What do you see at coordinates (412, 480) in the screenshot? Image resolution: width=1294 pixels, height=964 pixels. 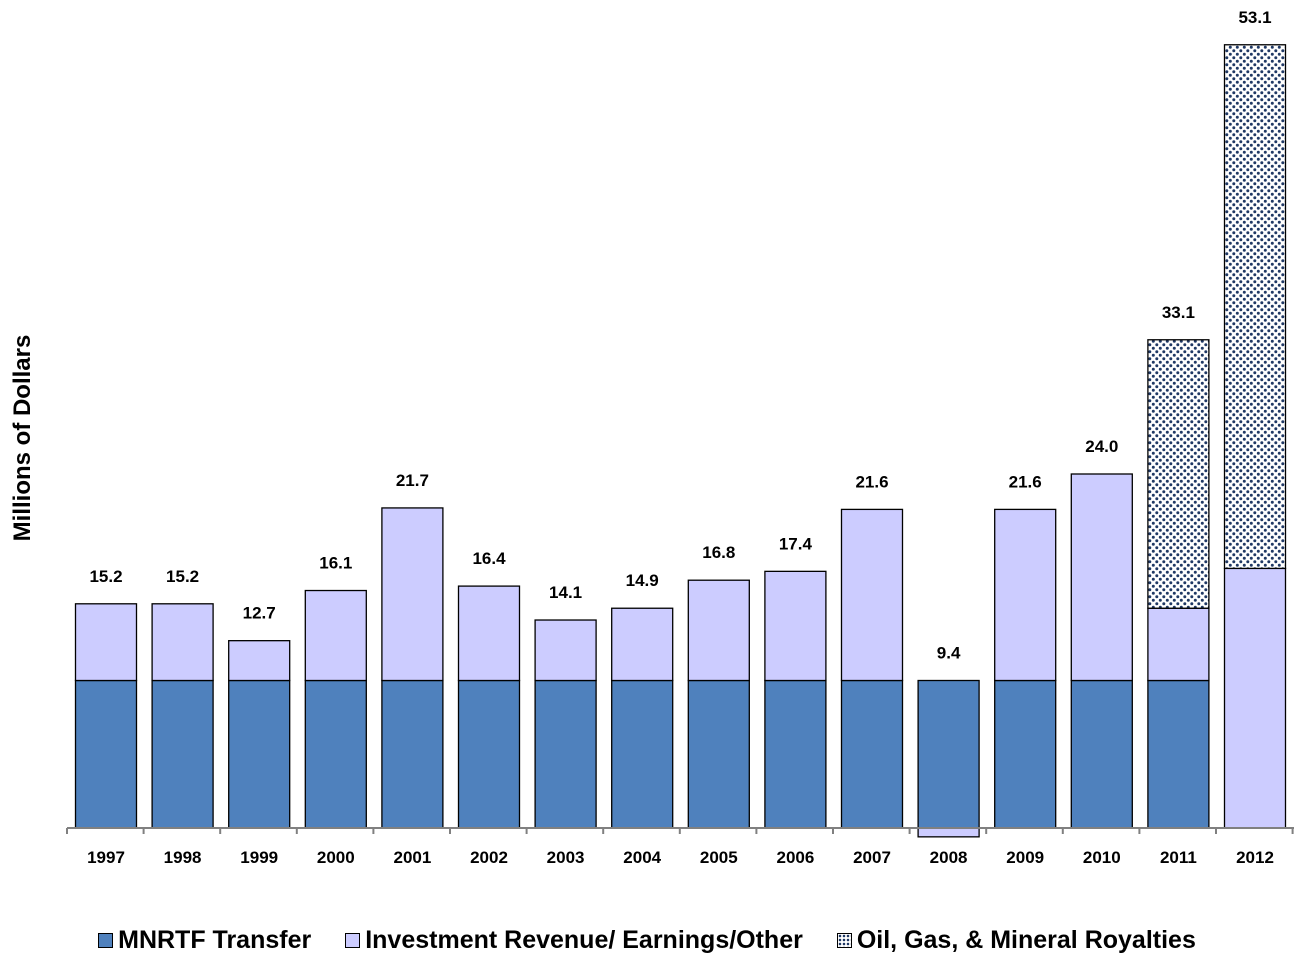 I see `data-label-total-2001: 21.7` at bounding box center [412, 480].